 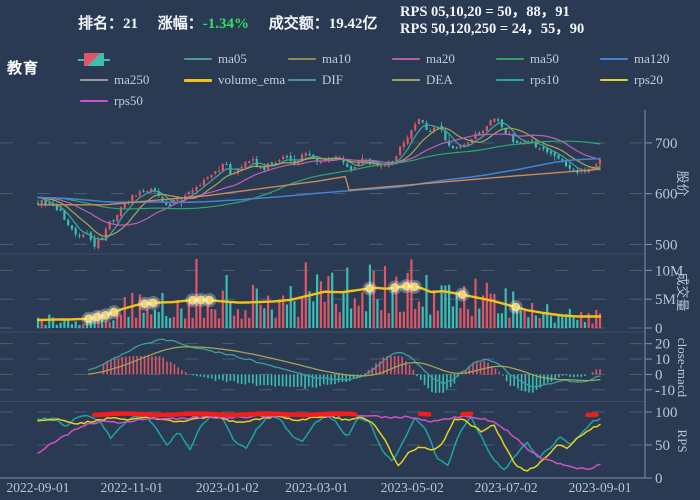 What do you see at coordinates (302, 59) in the screenshot?
I see `ma10-legend-swatch` at bounding box center [302, 59].